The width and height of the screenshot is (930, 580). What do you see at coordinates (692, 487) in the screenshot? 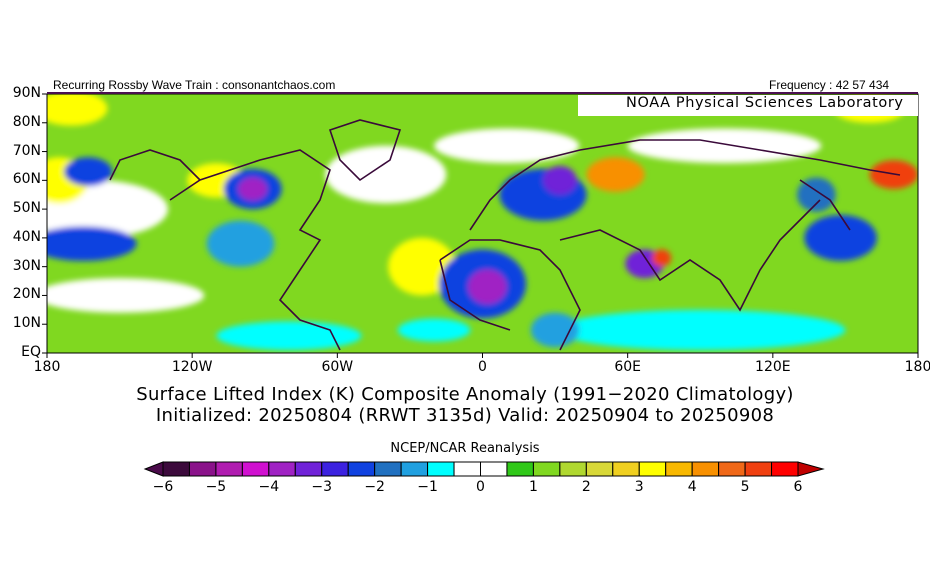
I see `colorbar-label: 4` at bounding box center [692, 487].